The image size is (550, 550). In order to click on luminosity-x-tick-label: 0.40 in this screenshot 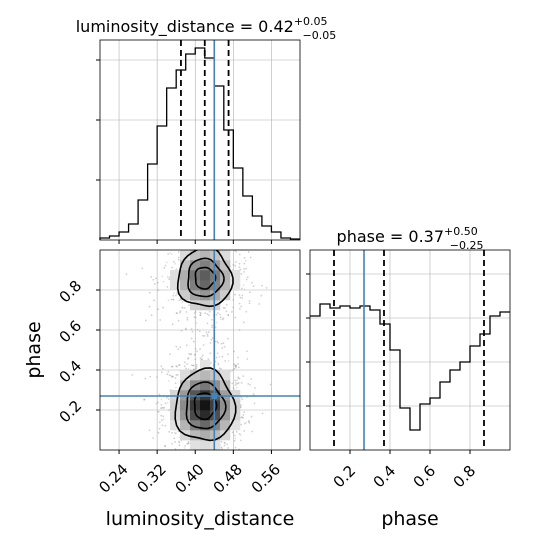, I will do `click(190, 478)`.